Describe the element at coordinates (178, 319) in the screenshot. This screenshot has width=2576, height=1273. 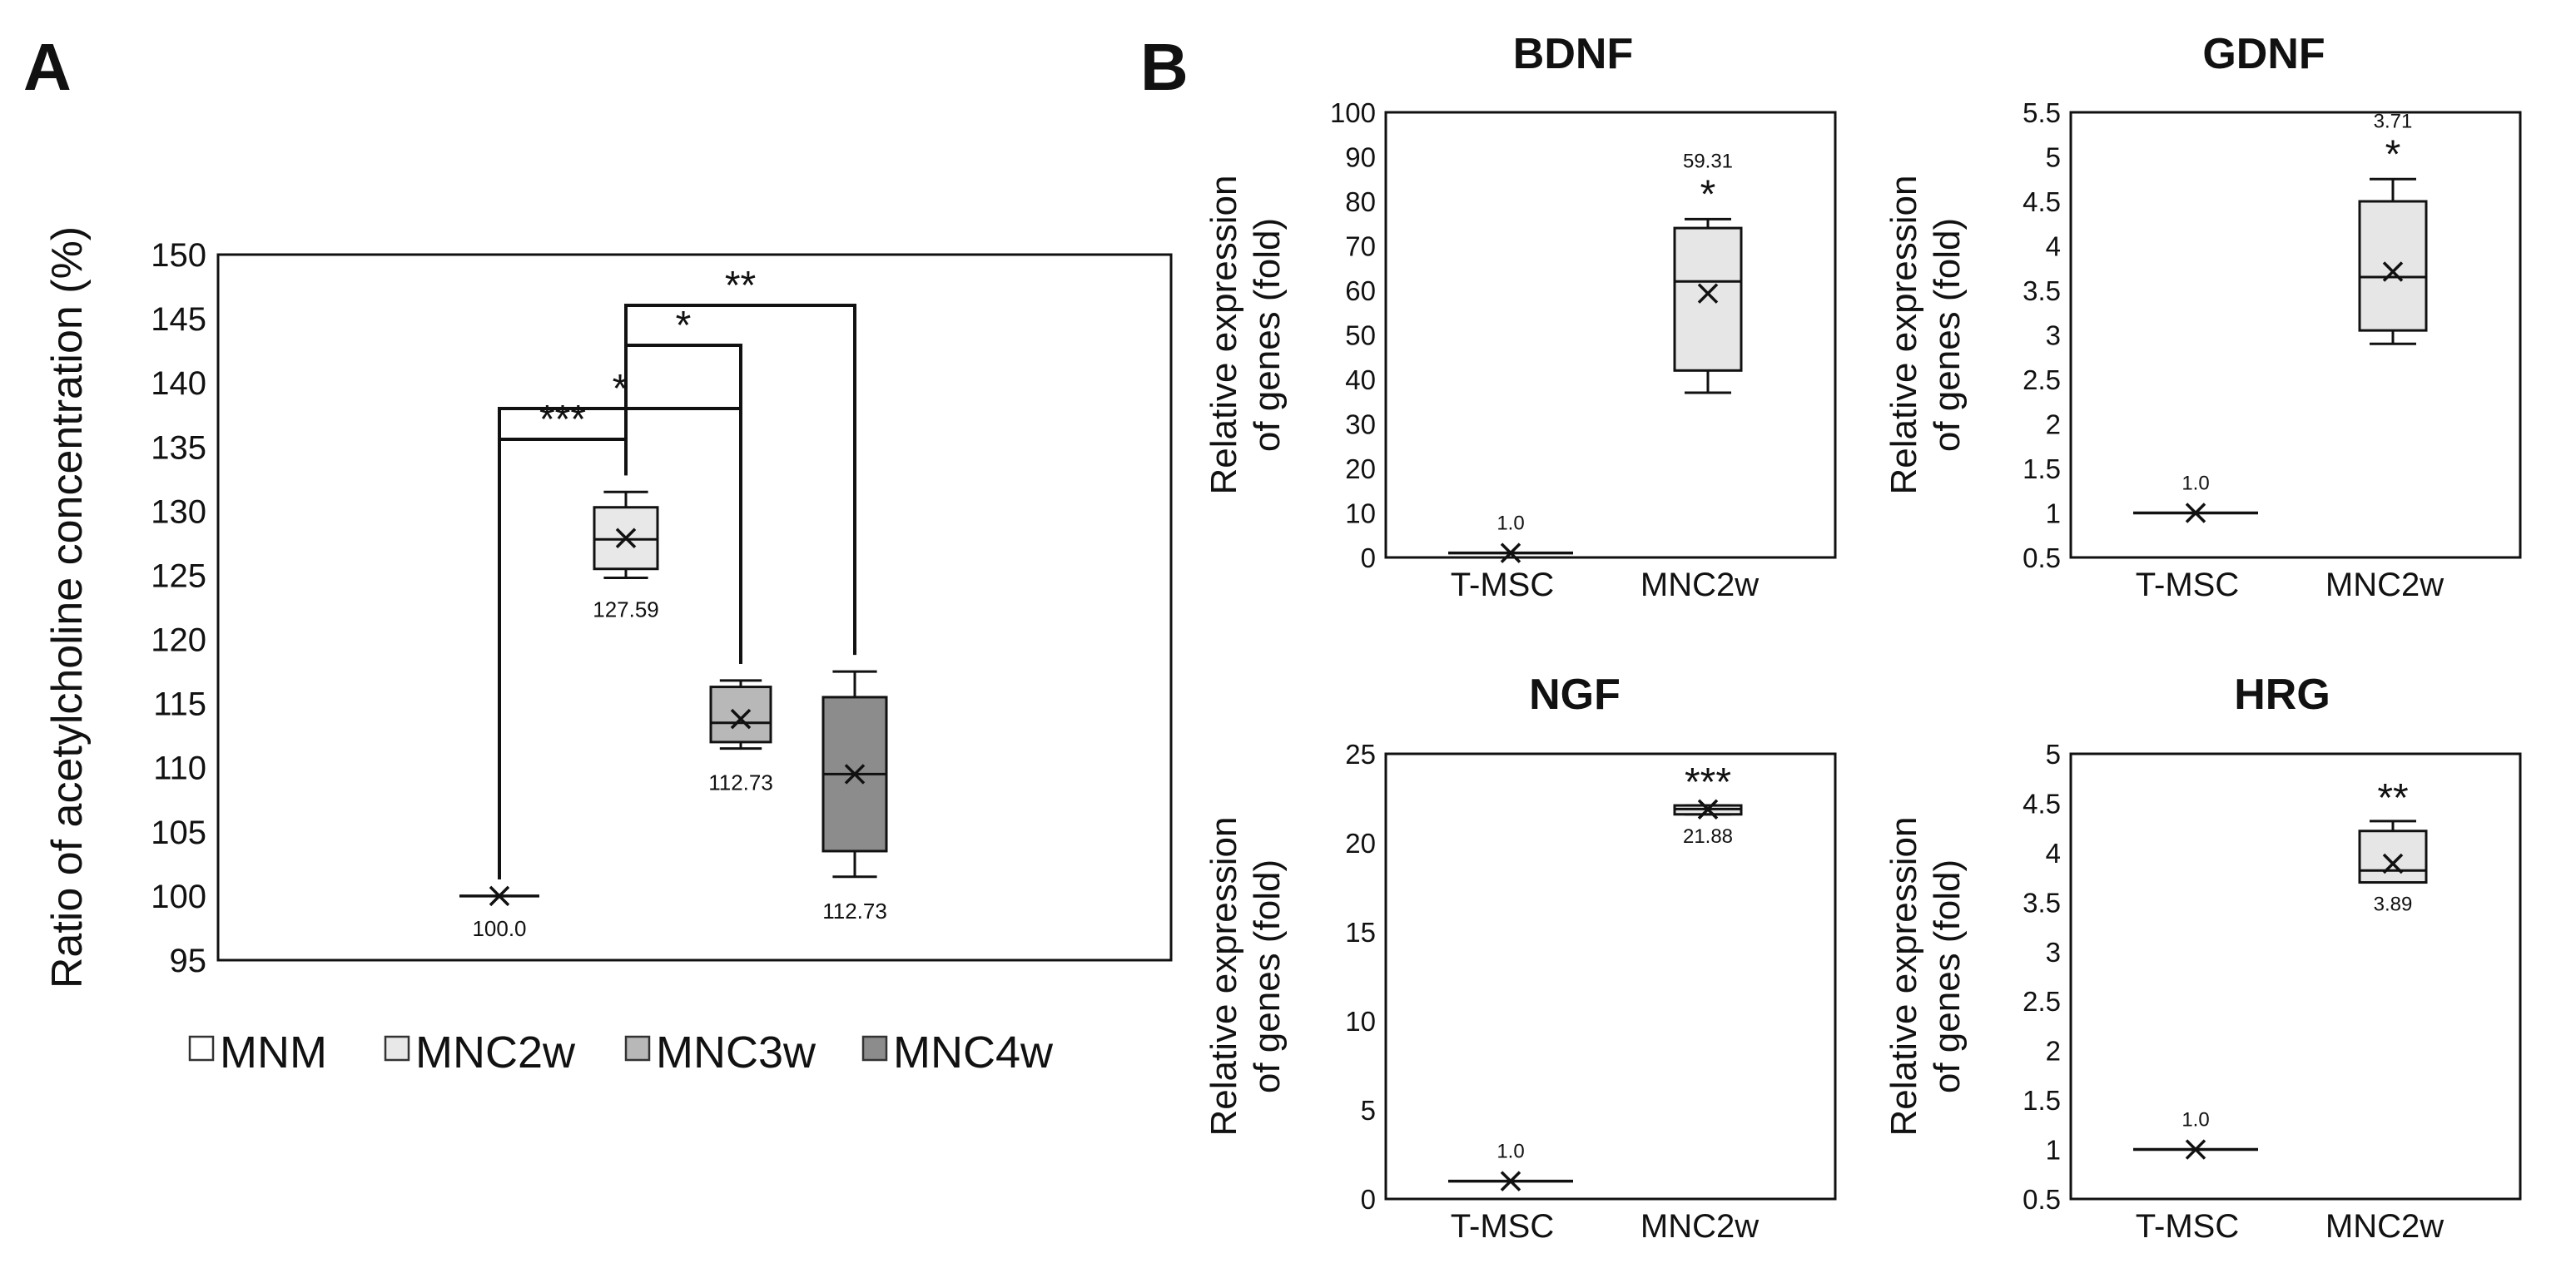
I see `y-tick-label: 145` at that location.